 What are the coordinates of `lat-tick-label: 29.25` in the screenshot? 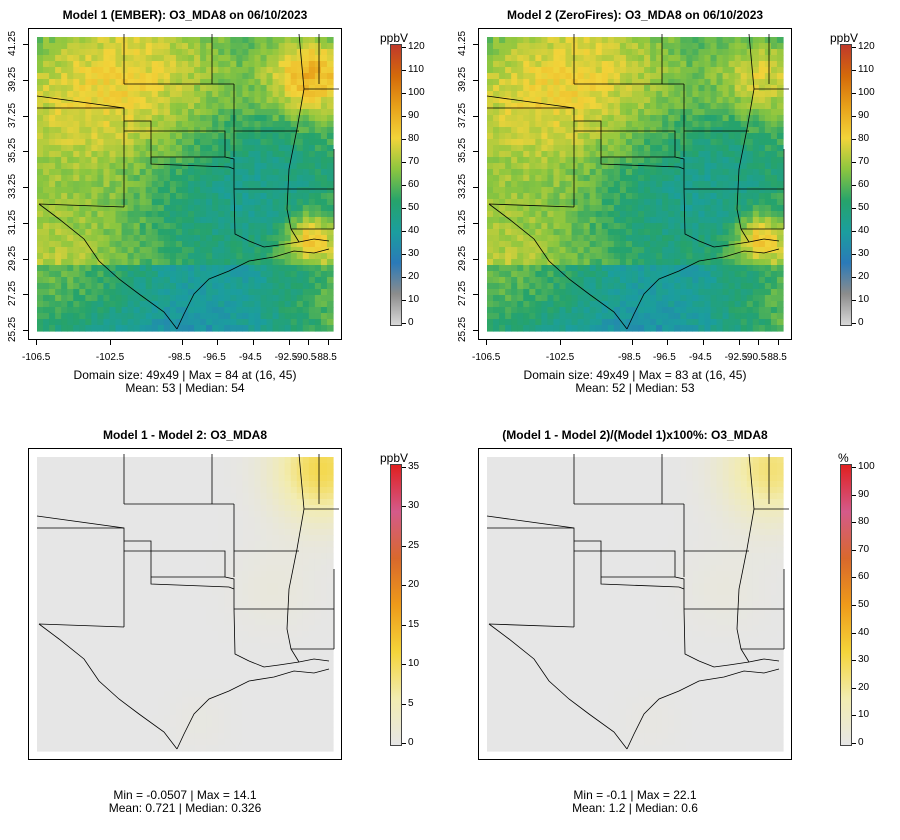 It's located at (463, 258).